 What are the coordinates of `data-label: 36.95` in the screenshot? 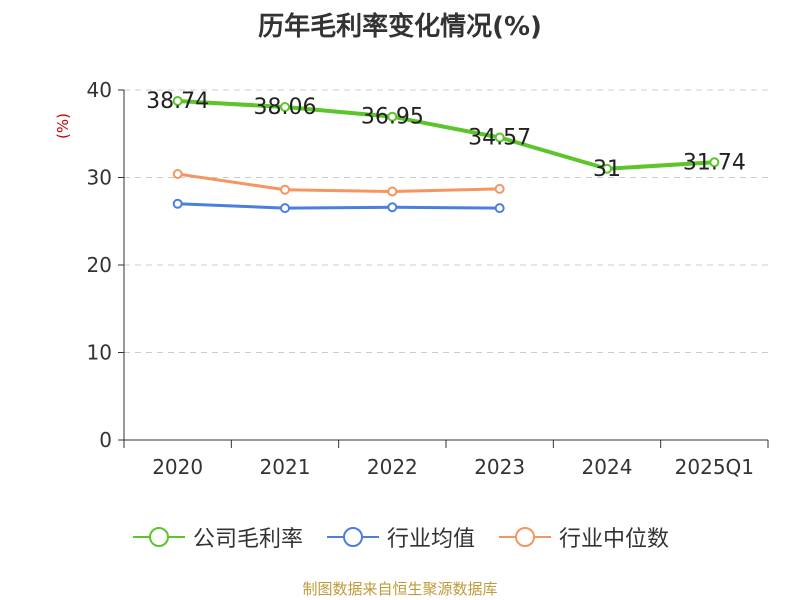 It's located at (392, 117).